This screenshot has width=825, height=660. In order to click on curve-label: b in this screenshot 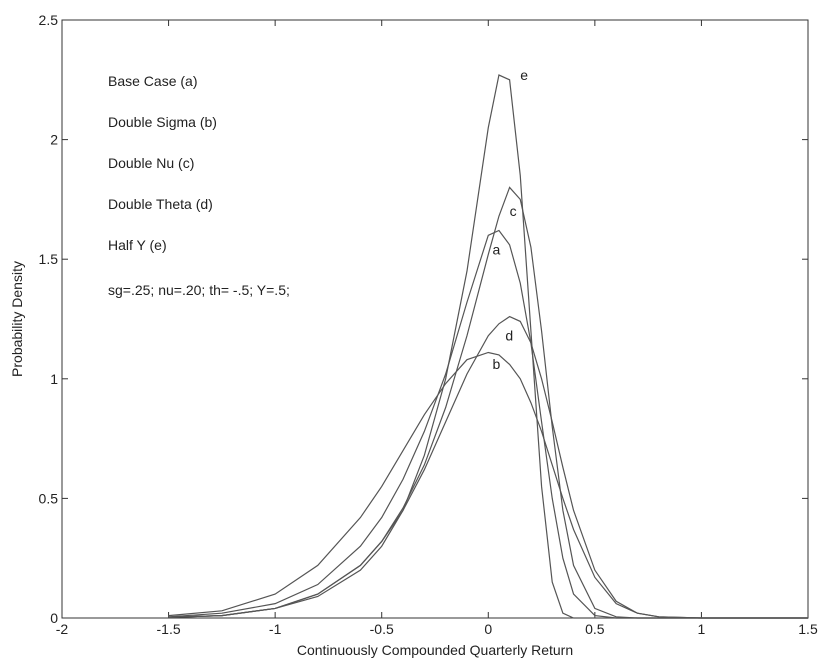, I will do `click(497, 364)`.